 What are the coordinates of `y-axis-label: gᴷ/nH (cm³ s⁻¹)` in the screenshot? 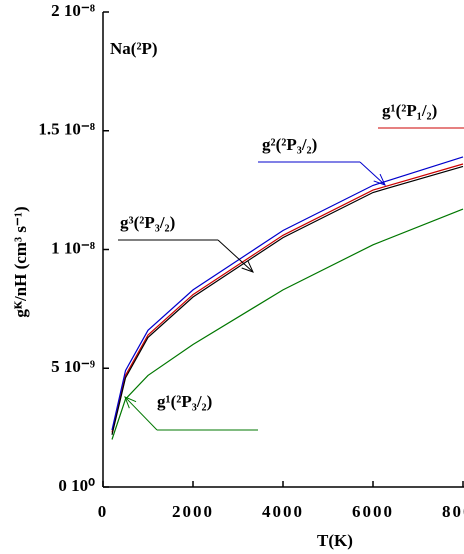 It's located at (20, 261).